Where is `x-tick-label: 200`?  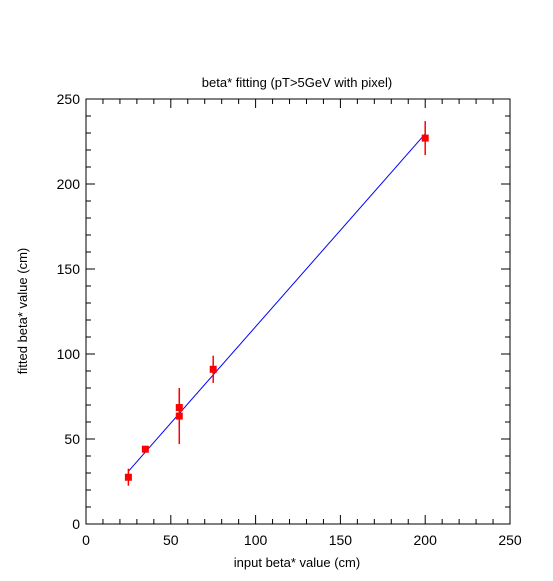 x-tick-label: 200 is located at coordinates (426, 540).